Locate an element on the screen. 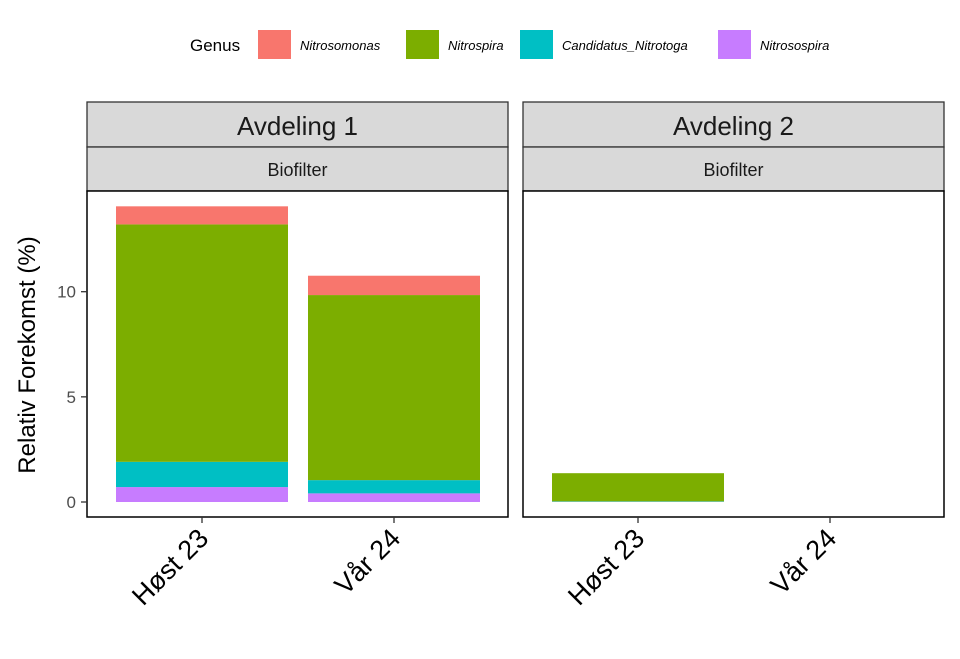 Image resolution: width=960 pixels, height=659 pixels. legend-label: Nitrosospira is located at coordinates (794, 45).